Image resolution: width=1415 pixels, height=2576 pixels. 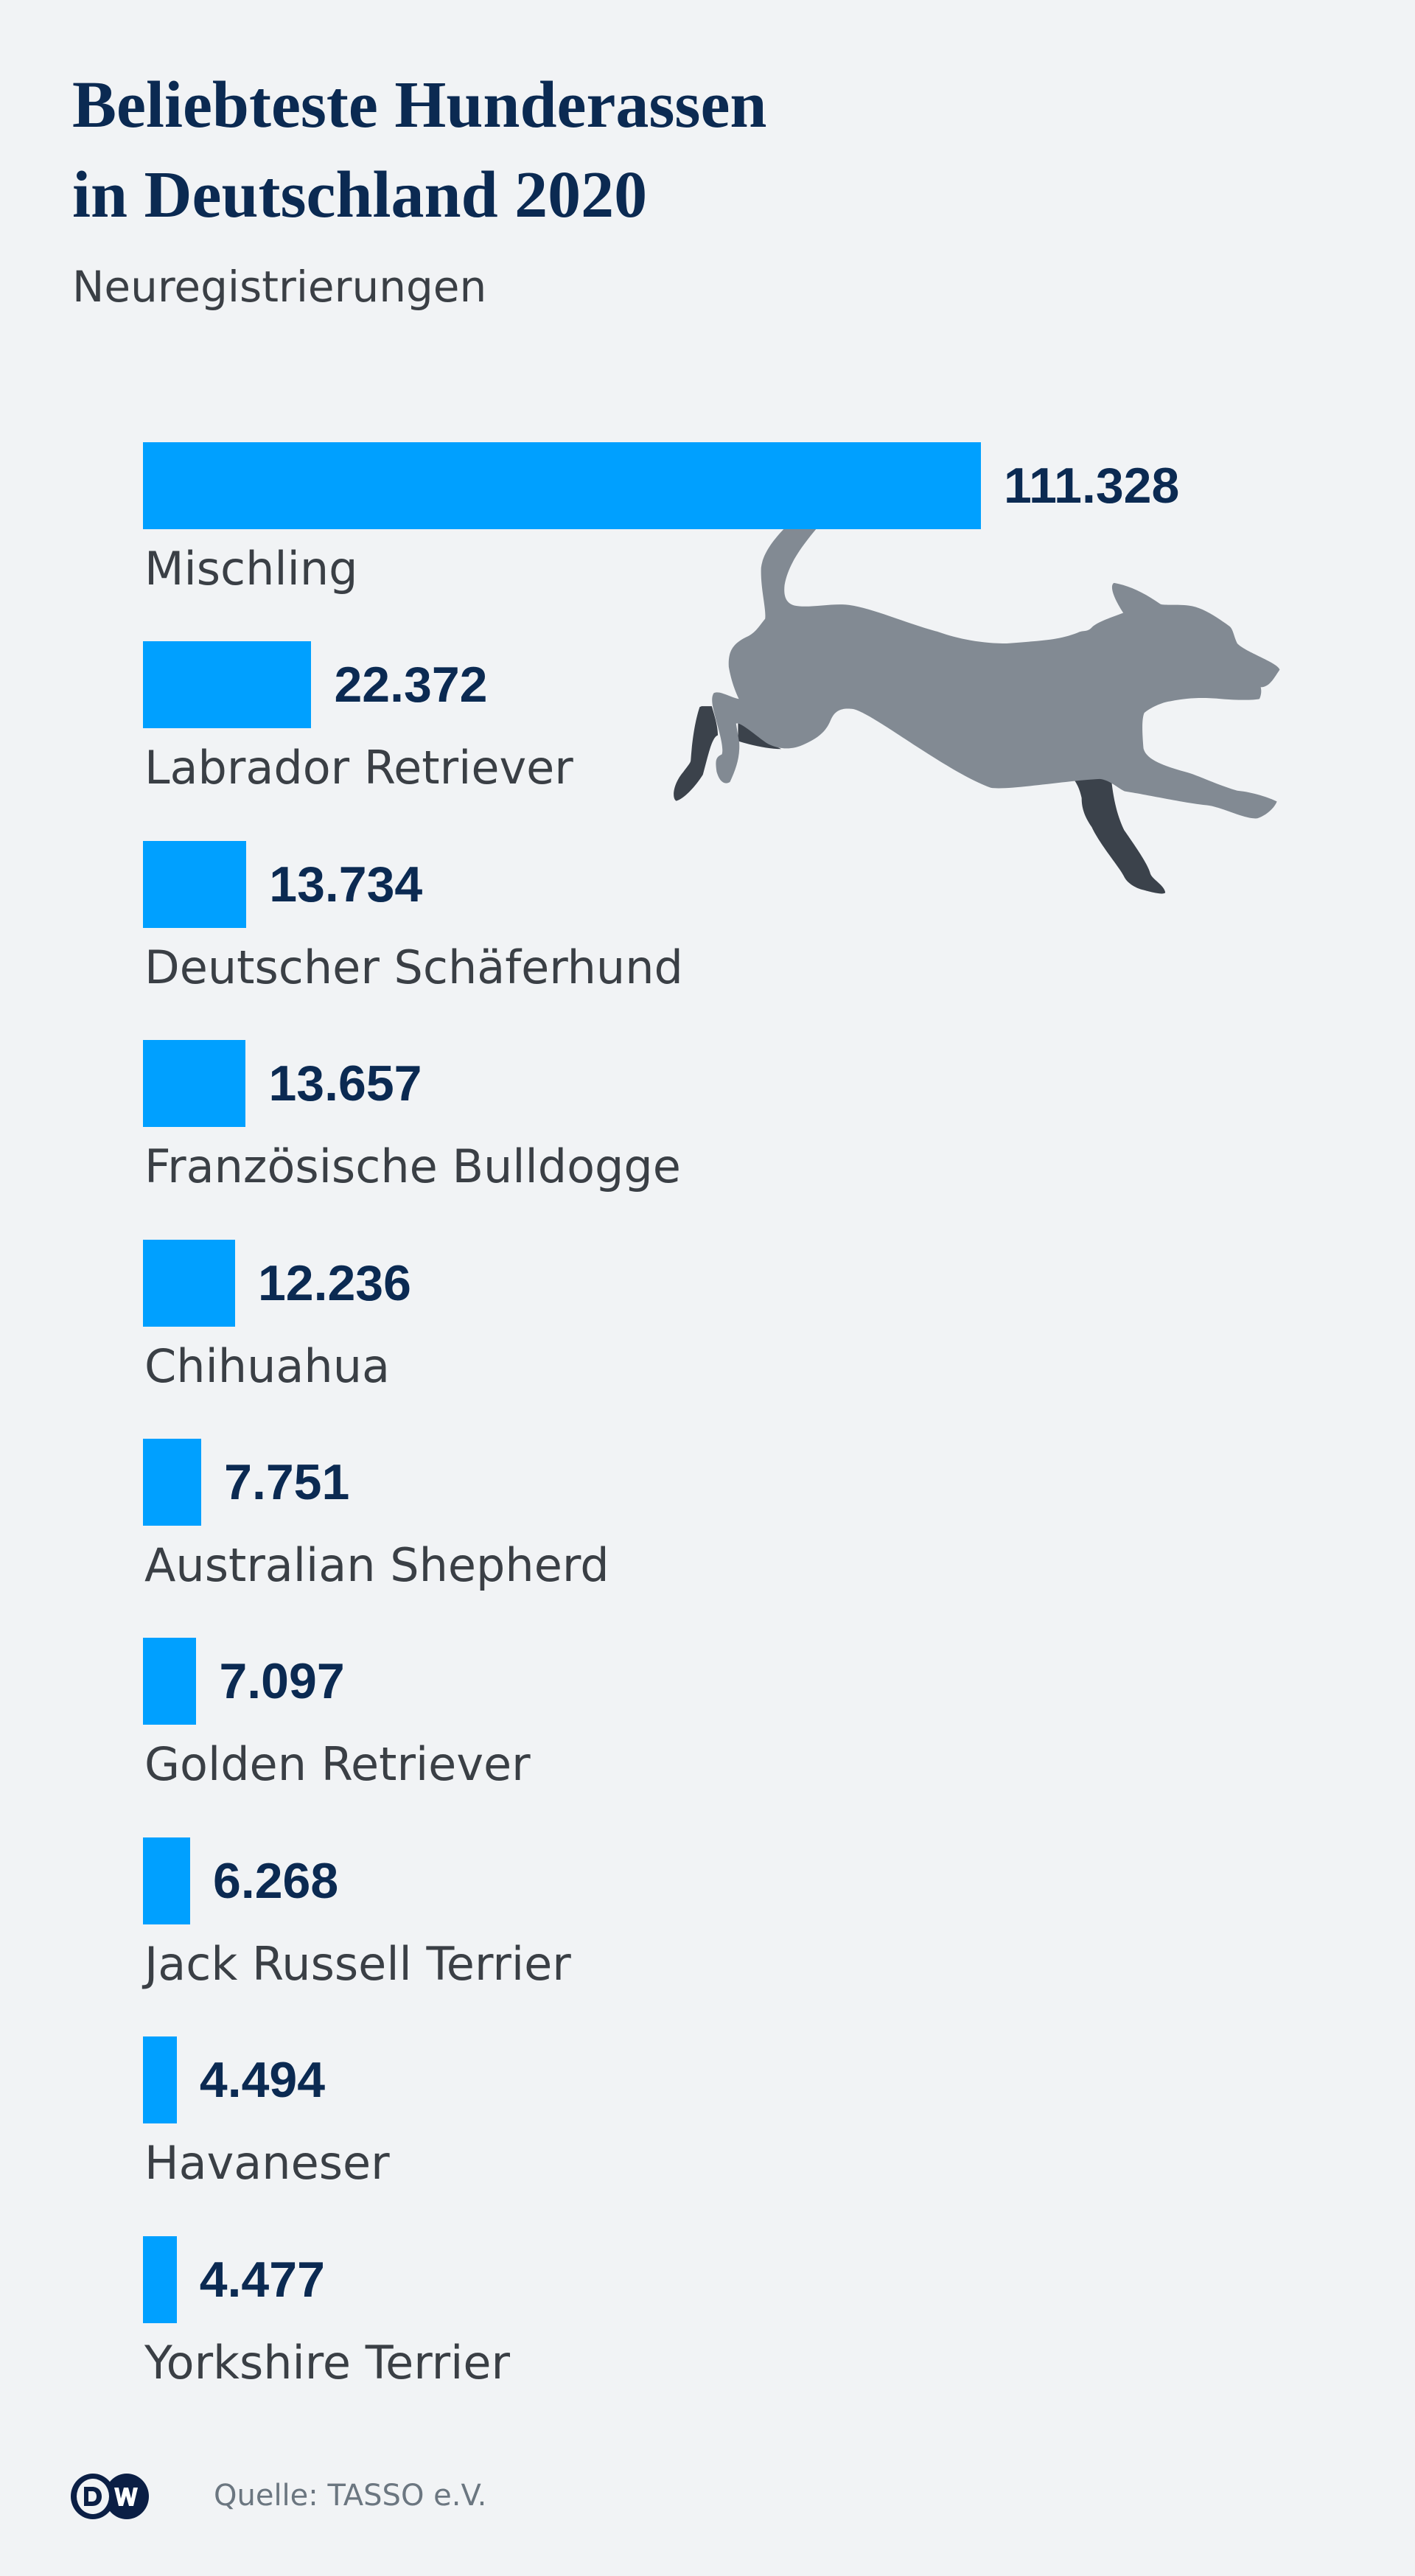 I want to click on category-label: Deutscher Schäferhund, so click(x=413, y=967).